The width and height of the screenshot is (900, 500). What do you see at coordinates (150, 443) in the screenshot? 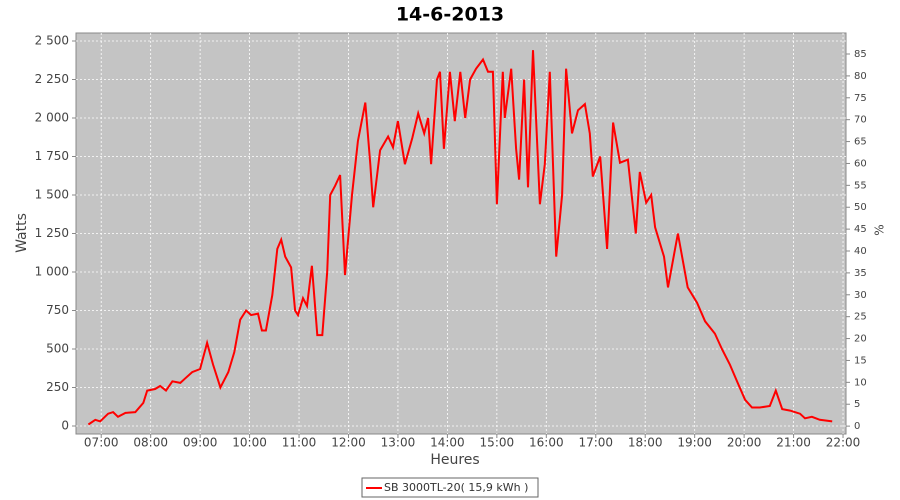
I see `x-tick-label: 08:00` at bounding box center [150, 443].